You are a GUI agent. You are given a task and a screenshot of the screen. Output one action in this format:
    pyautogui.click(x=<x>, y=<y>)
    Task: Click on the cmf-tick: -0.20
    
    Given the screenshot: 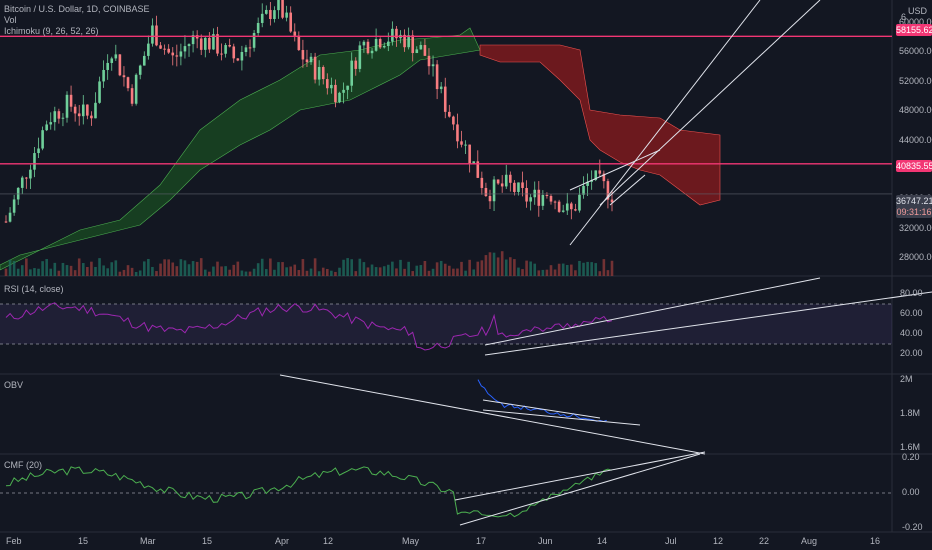 What is the action you would take?
    pyautogui.click(x=912, y=527)
    